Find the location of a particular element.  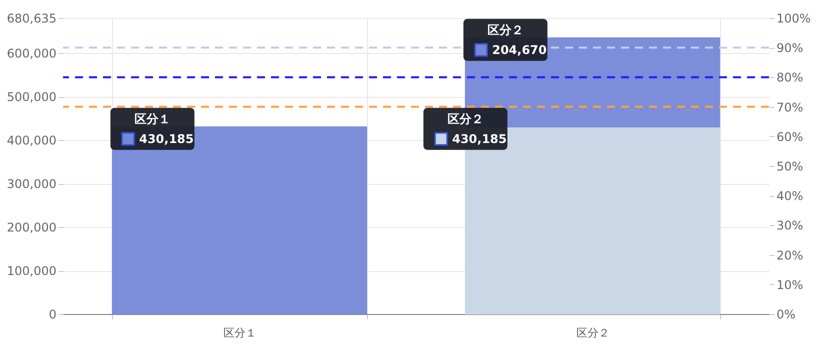

y2-tick-label: 0% is located at coordinates (786, 315).